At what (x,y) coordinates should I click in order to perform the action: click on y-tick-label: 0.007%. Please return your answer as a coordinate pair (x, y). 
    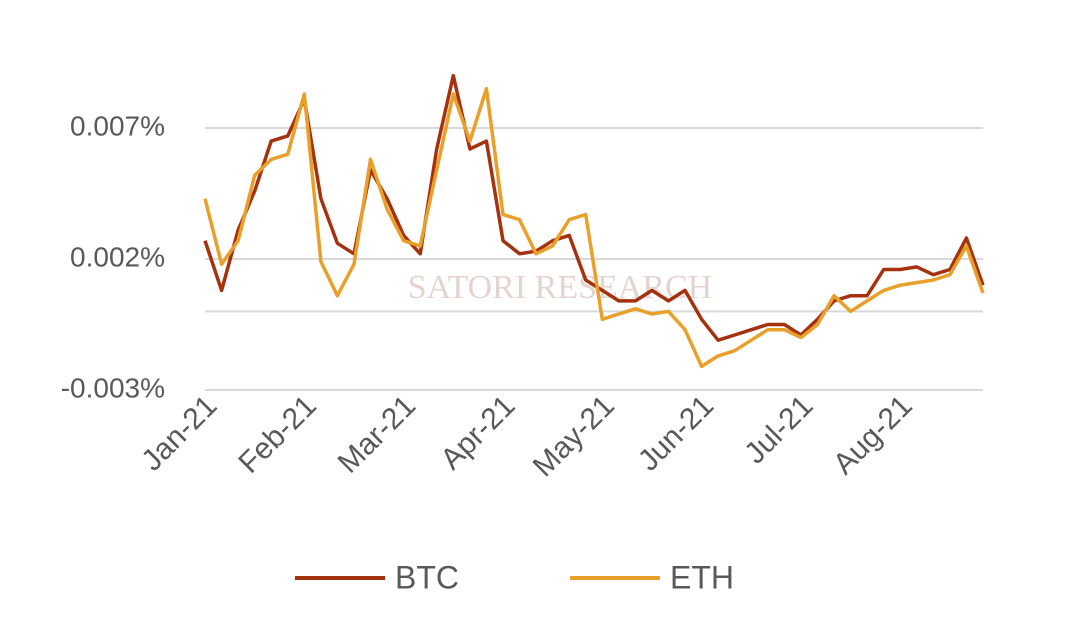
    Looking at the image, I should click on (117, 125).